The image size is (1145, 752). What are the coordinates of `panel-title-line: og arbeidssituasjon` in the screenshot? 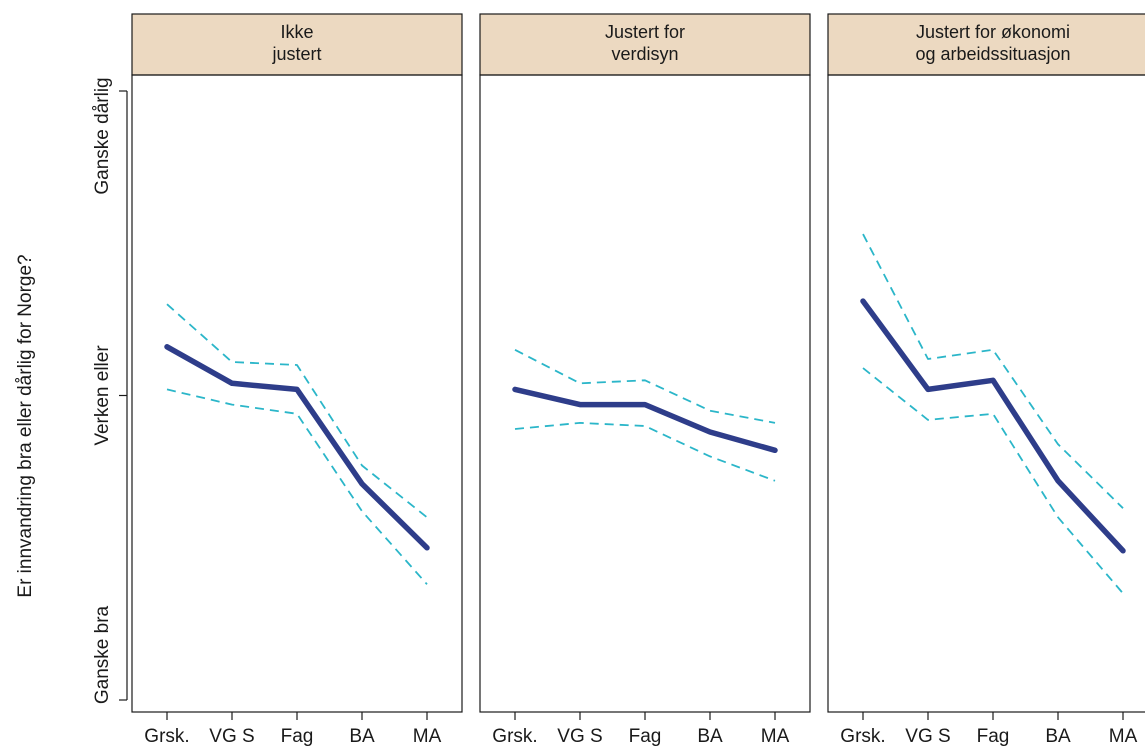 It's located at (992, 54).